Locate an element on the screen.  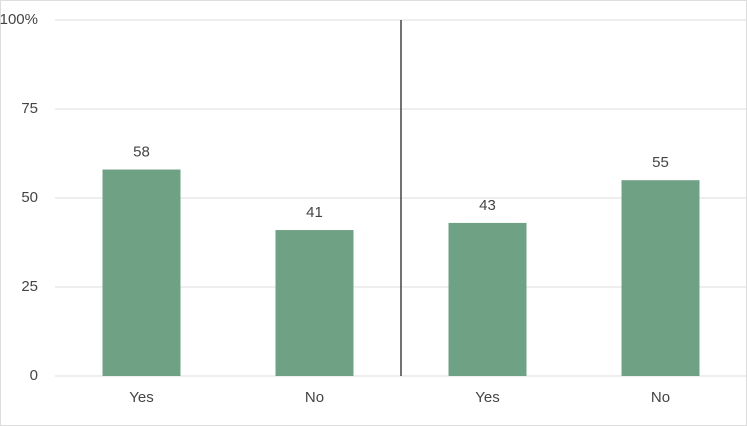
y-tick-label: 75 is located at coordinates (29, 108).